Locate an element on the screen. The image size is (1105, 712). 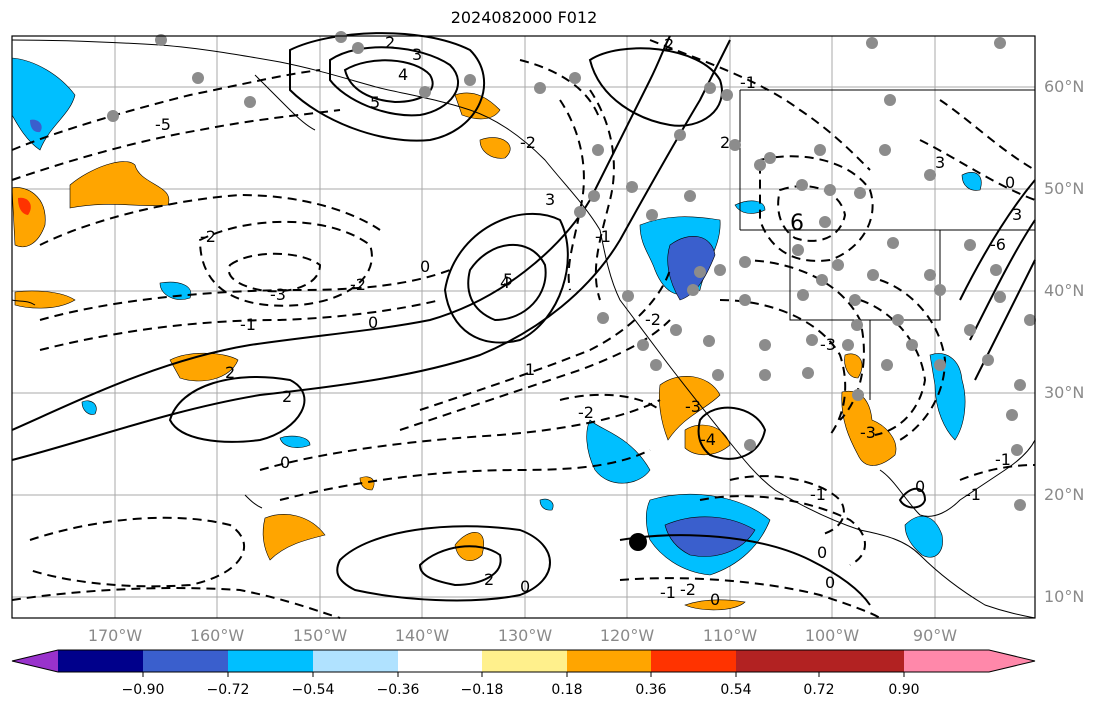
lat-label: 20°N is located at coordinates (1064, 494).